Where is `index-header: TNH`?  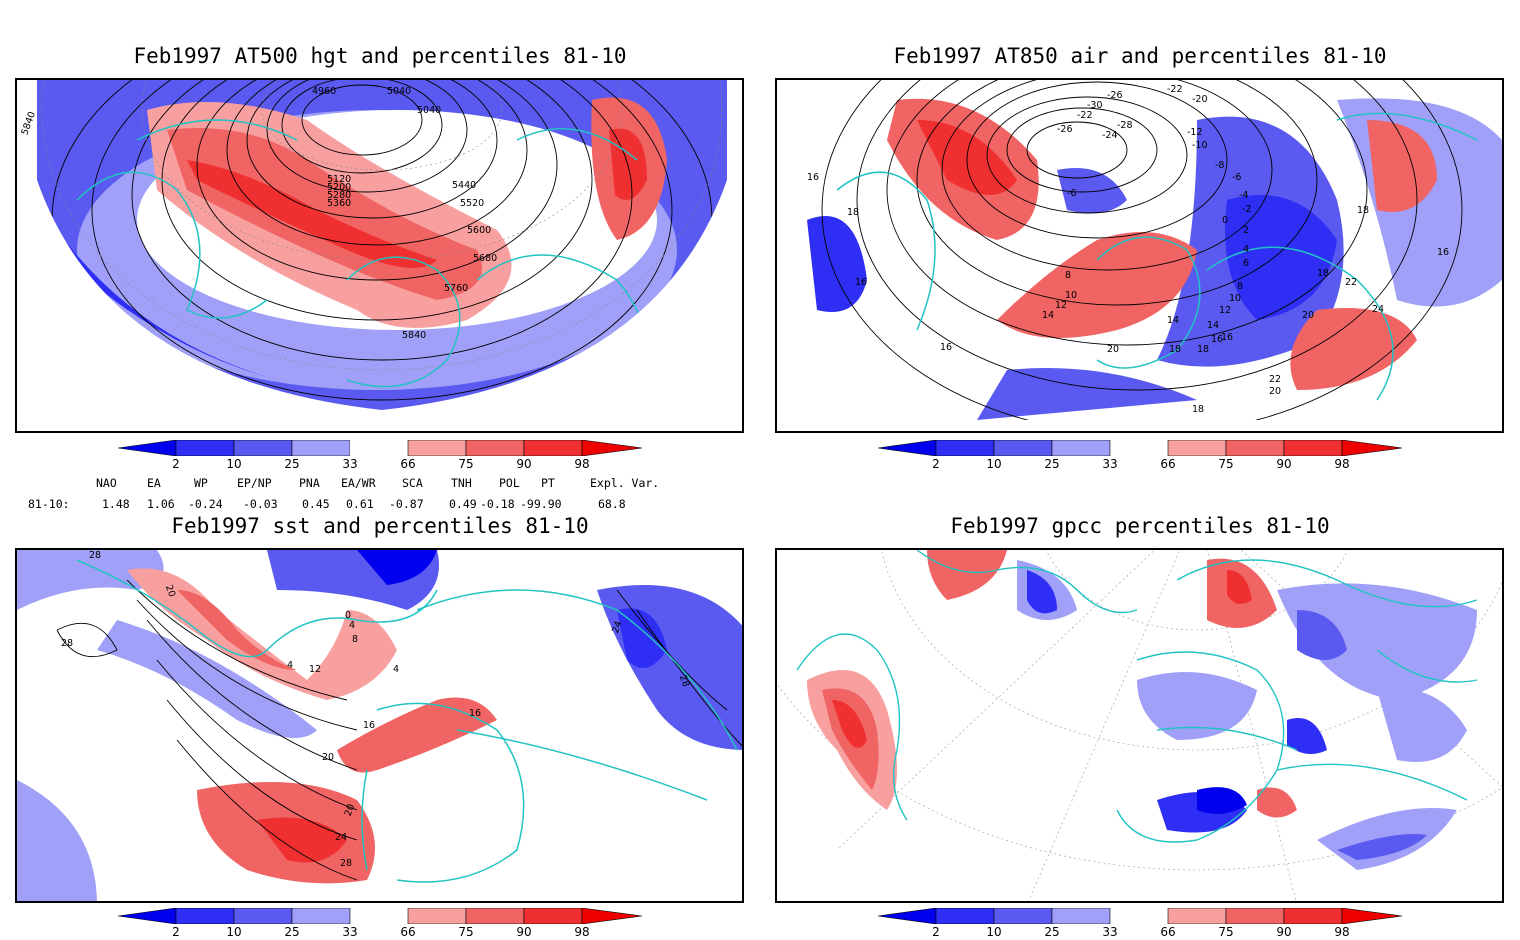 index-header: TNH is located at coordinates (461, 483).